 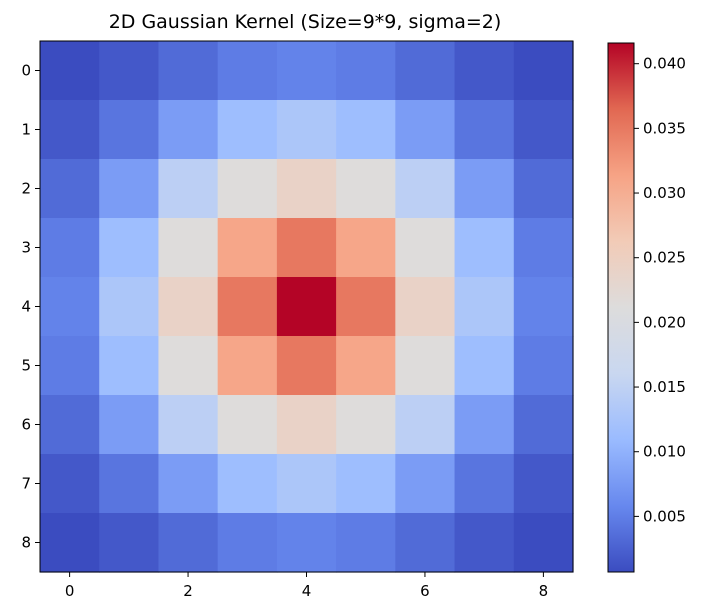 I want to click on heatmap-cell-r7-c8, so click(x=543, y=484).